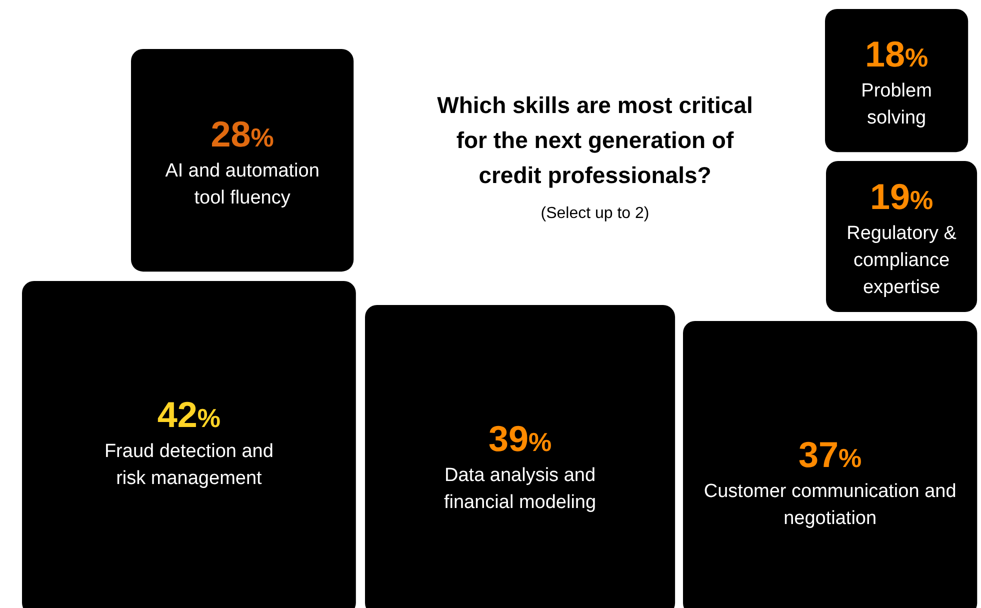 The image size is (981, 608). What do you see at coordinates (830, 454) in the screenshot?
I see `data-label: 37%` at bounding box center [830, 454].